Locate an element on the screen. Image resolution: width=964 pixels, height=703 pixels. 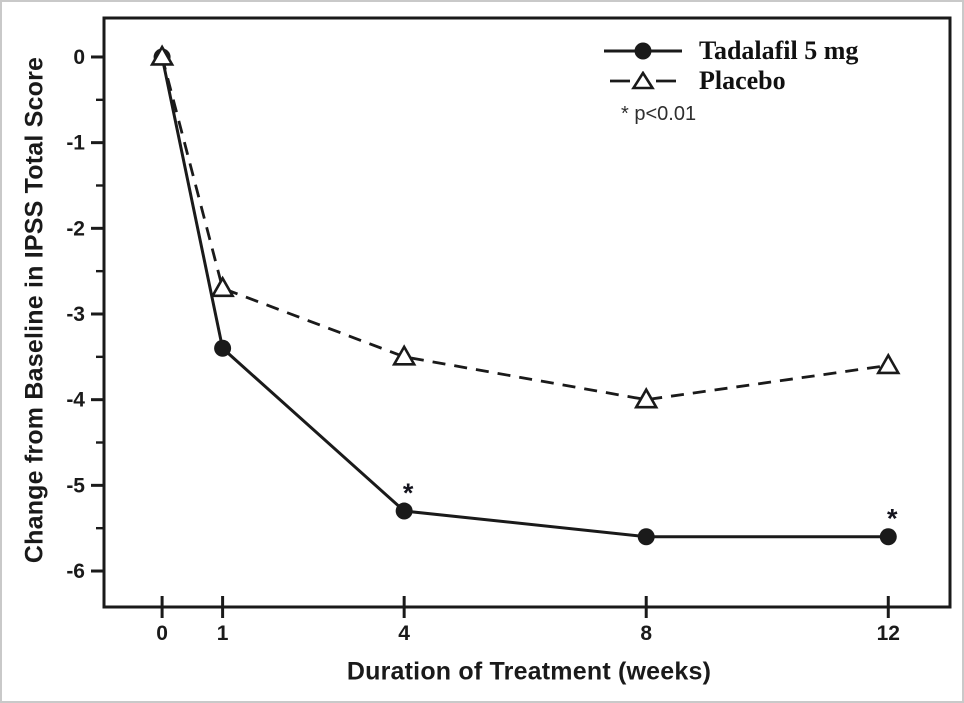
x-tick-label: 12 is located at coordinates (888, 633).